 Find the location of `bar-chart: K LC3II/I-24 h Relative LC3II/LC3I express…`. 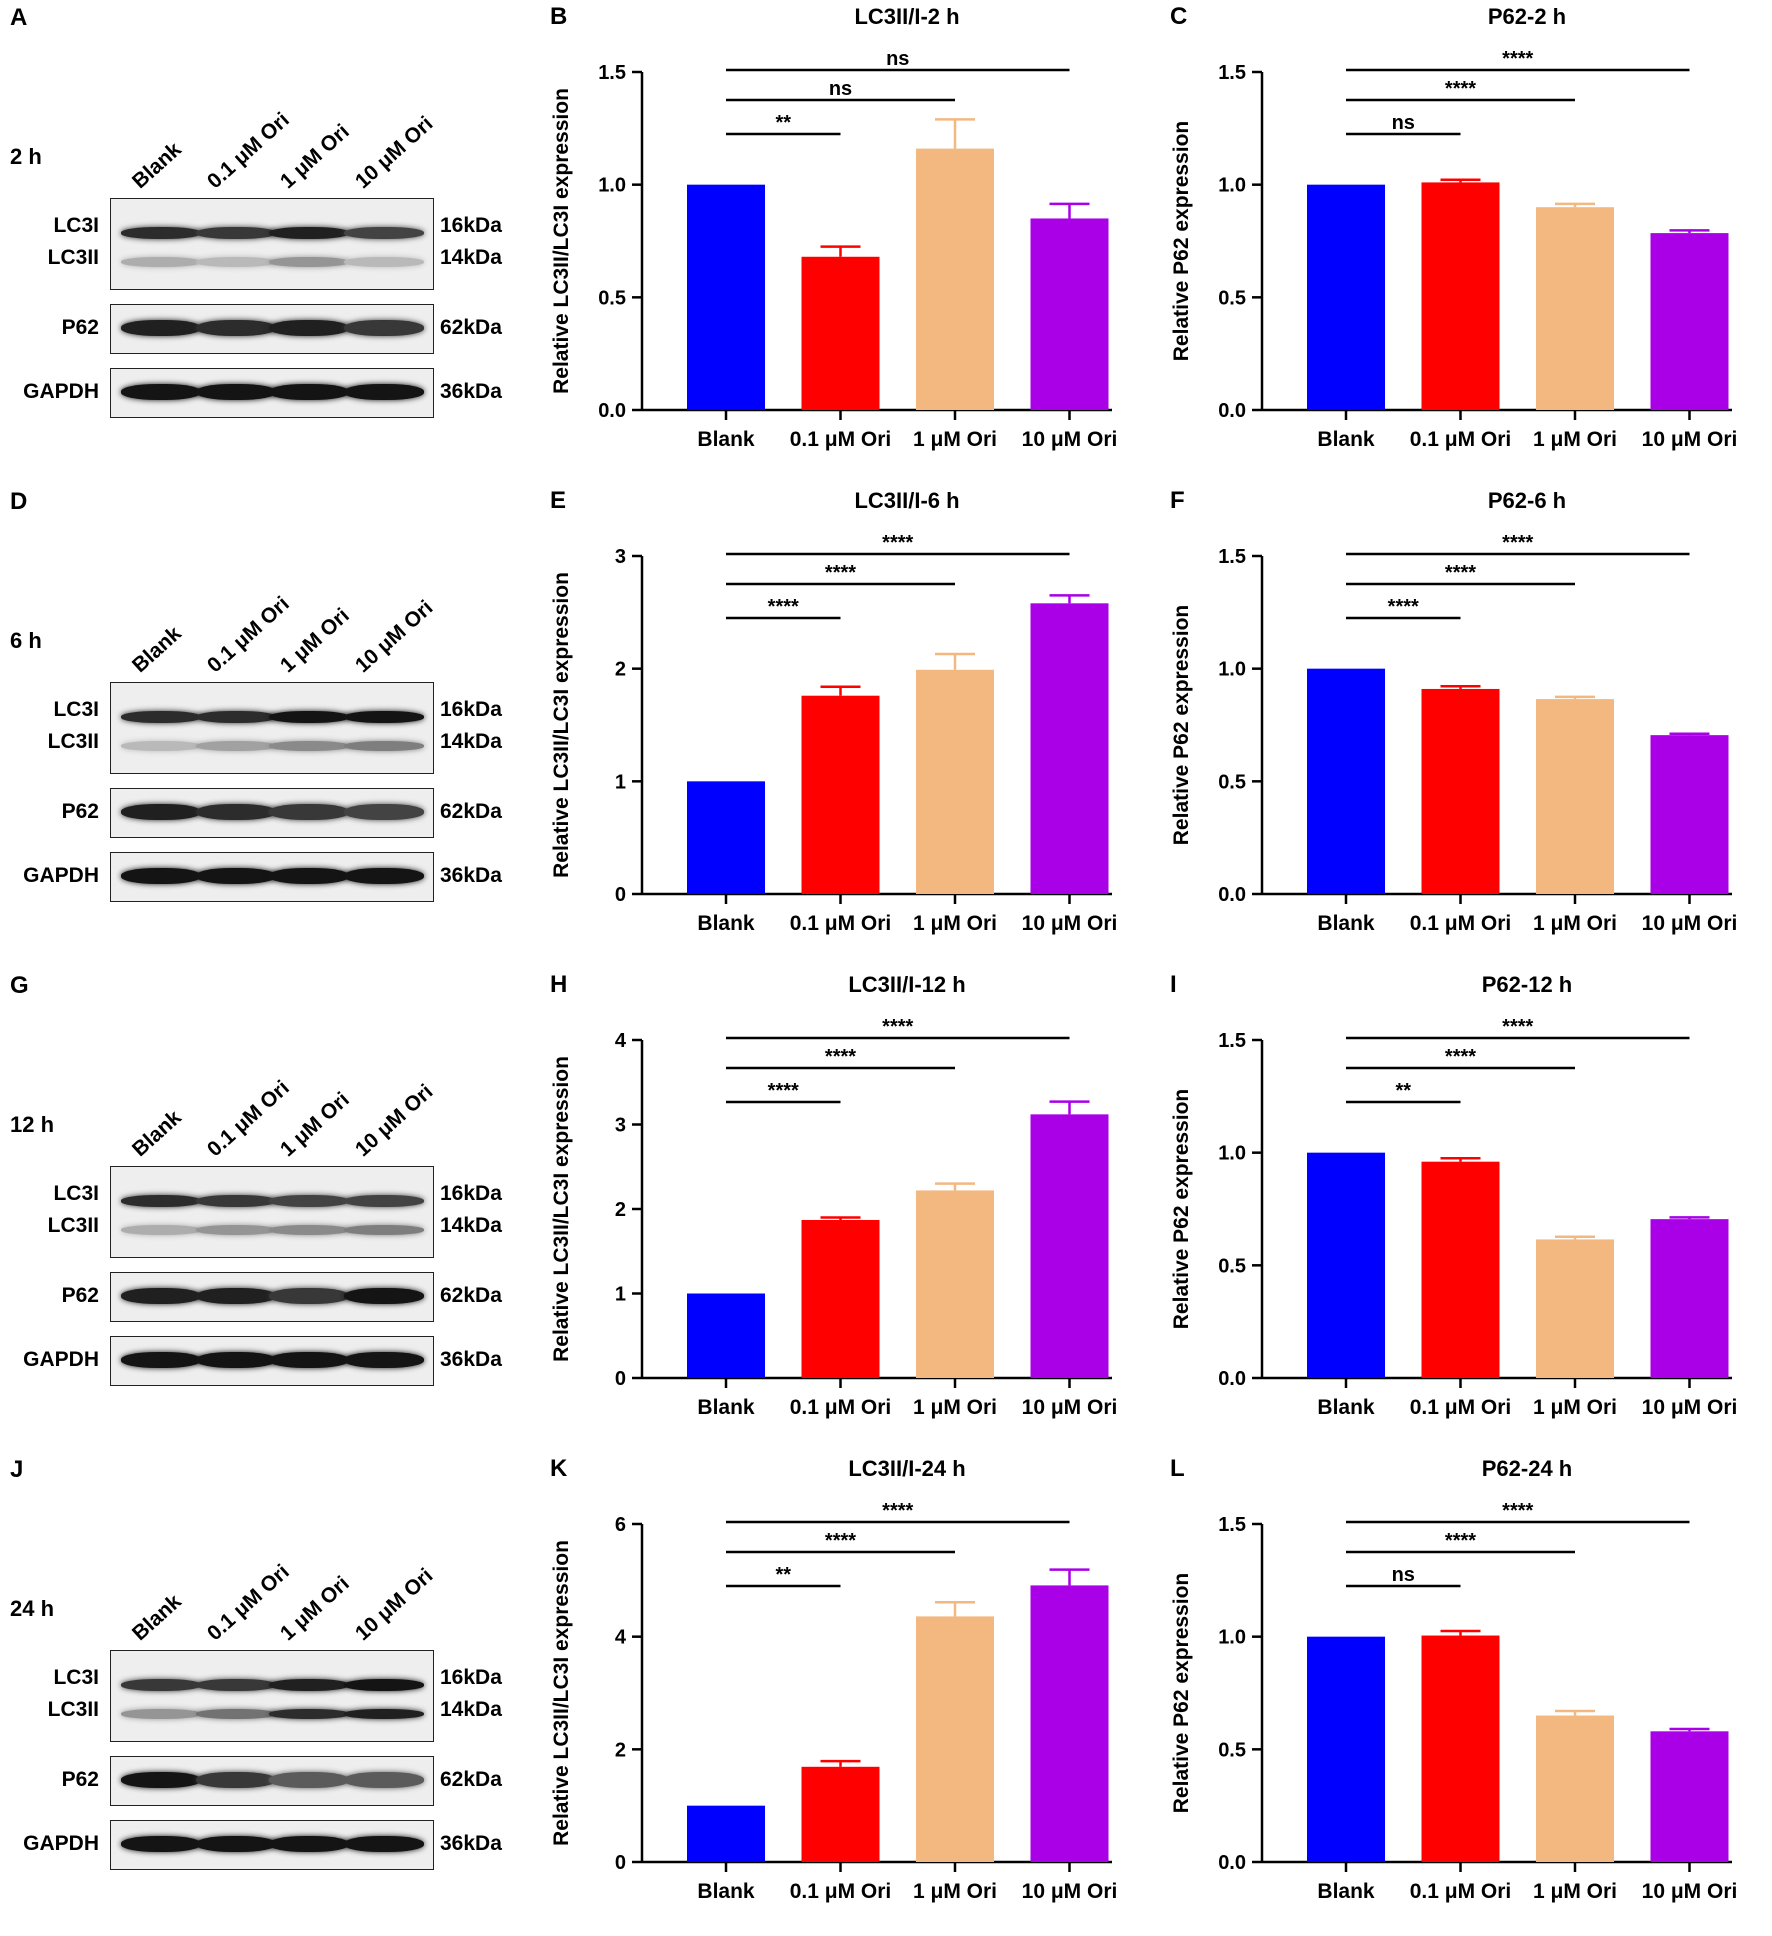

bar-chart: K LC3II/I-24 h Relative LC3II/LC3I express… is located at coordinates (833, 1679).